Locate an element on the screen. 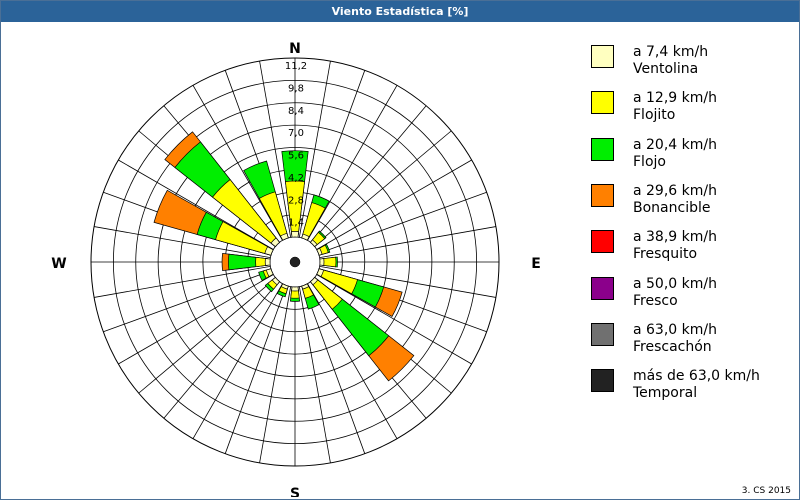 Image resolution: width=800 pixels, height=500 pixels. direction-label-e: E is located at coordinates (536, 264).